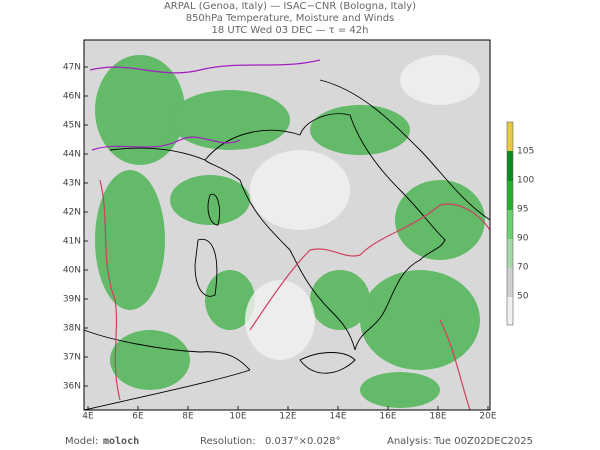 The image size is (600, 450). I want to click on lat-label: 45N, so click(72, 126).